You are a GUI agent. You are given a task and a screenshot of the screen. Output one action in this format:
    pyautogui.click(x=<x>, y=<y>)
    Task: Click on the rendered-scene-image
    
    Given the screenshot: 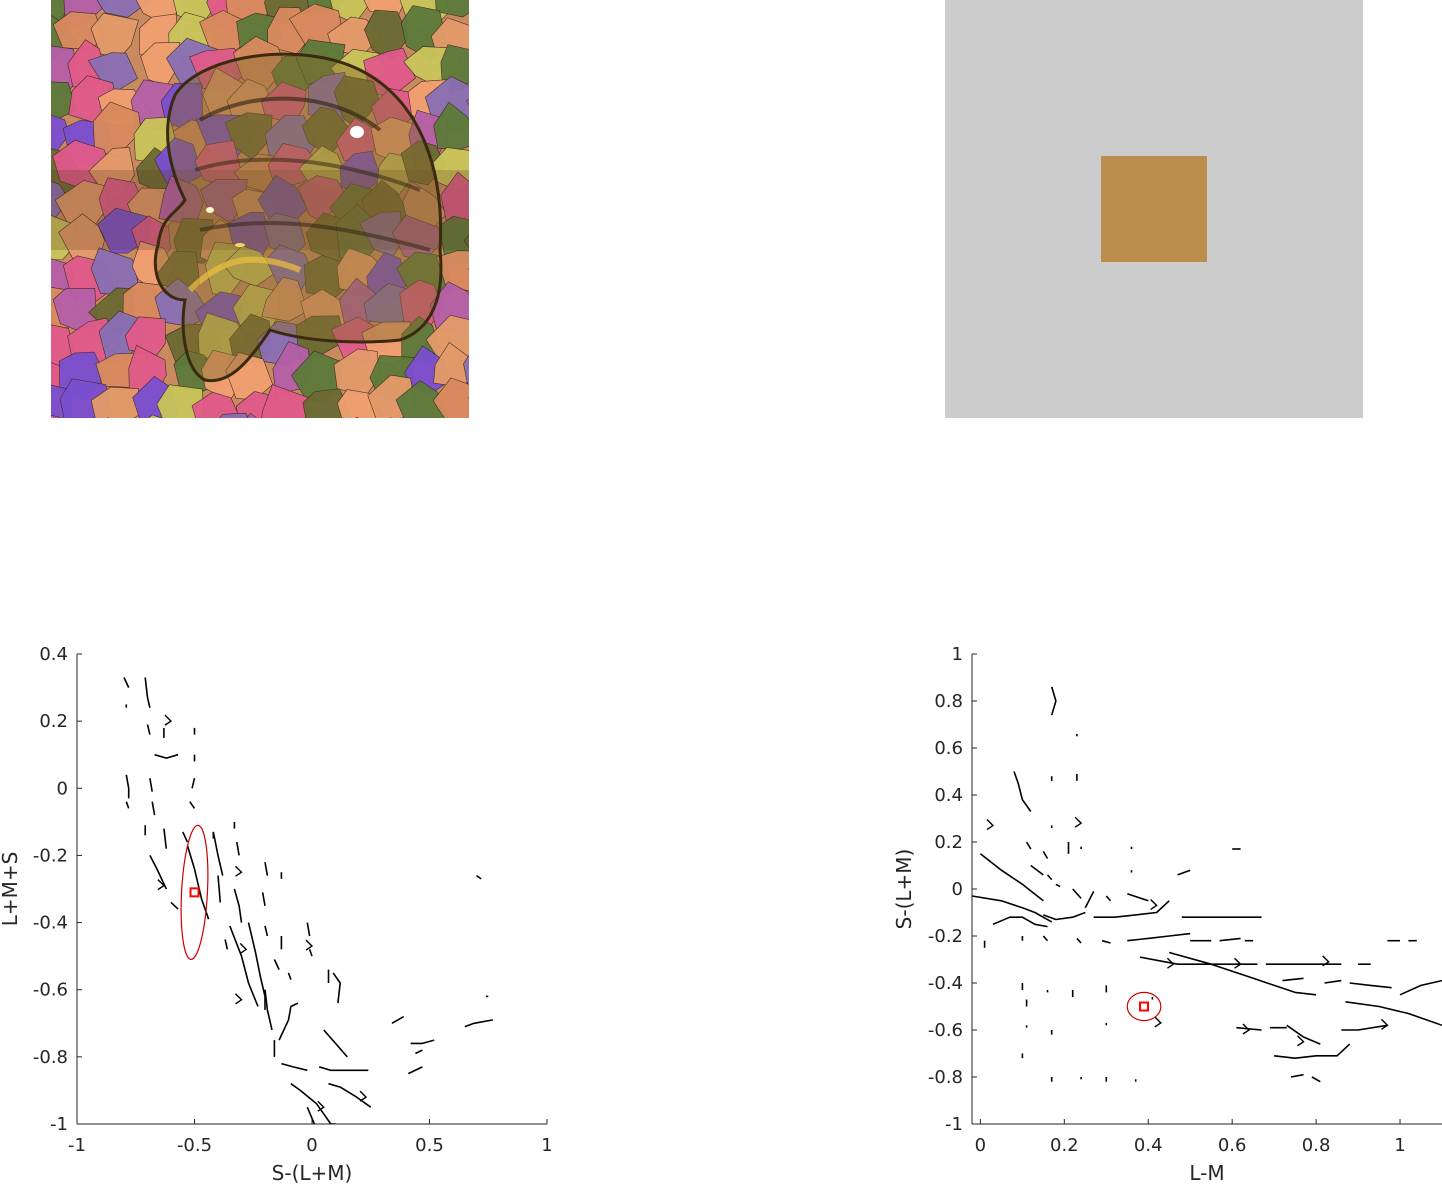 What is the action you would take?
    pyautogui.click(x=289, y=236)
    